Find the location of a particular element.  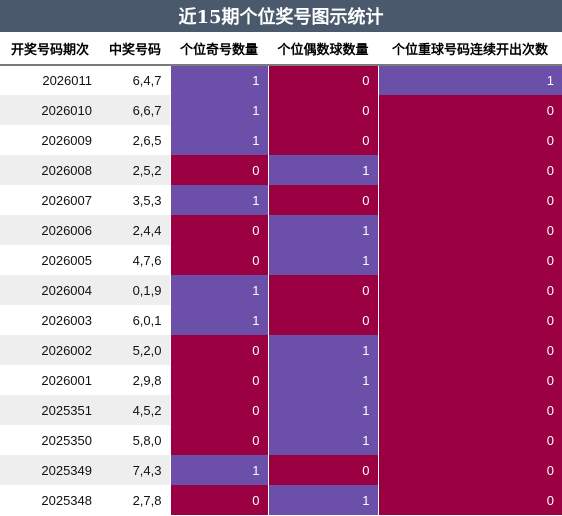

cell-winning-numbers: 5,2,0 is located at coordinates (135, 350).